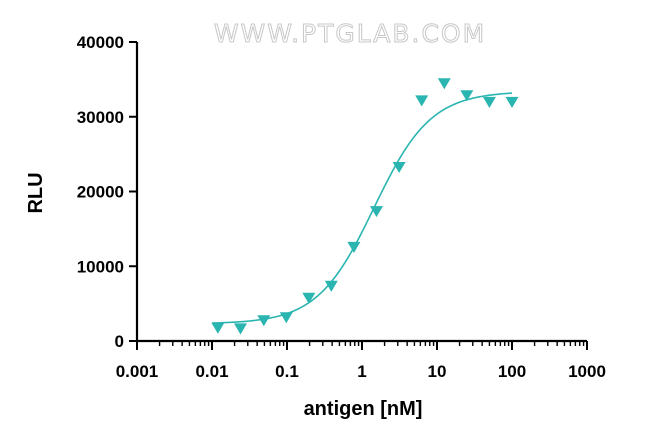 This screenshot has width=657, height=442. I want to click on y-tick-label: 30000, so click(100, 117).